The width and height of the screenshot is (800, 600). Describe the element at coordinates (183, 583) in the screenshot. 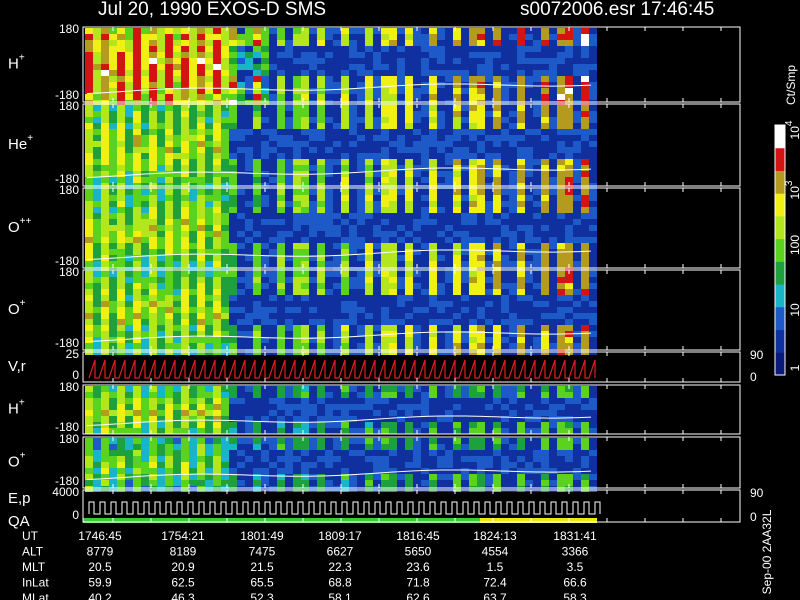

I see `table-cell: 62.5` at that location.